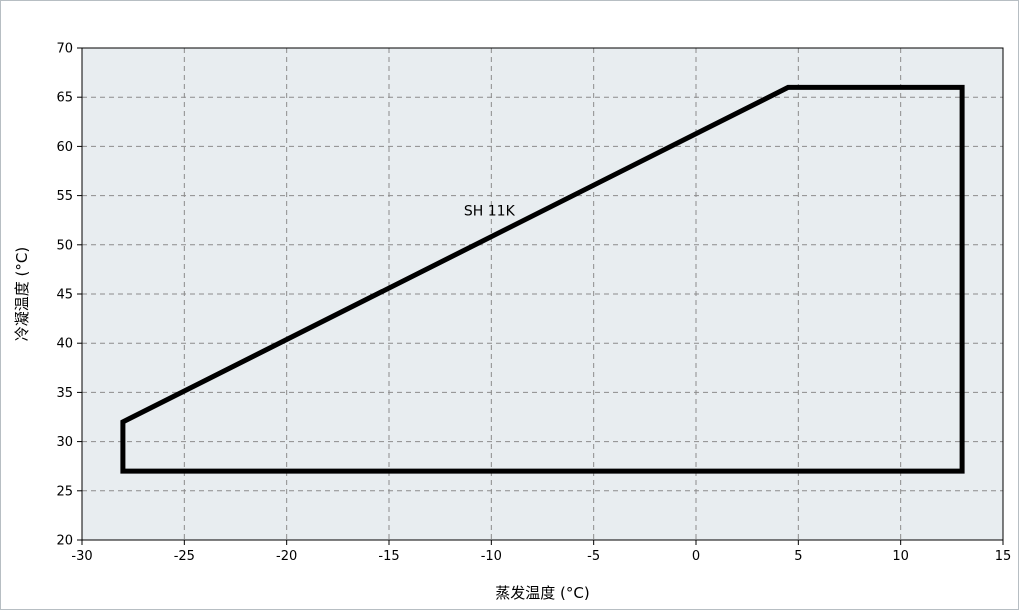 This screenshot has width=1019, height=610. What do you see at coordinates (64, 49) in the screenshot?
I see `y-tick-label: 70` at bounding box center [64, 49].